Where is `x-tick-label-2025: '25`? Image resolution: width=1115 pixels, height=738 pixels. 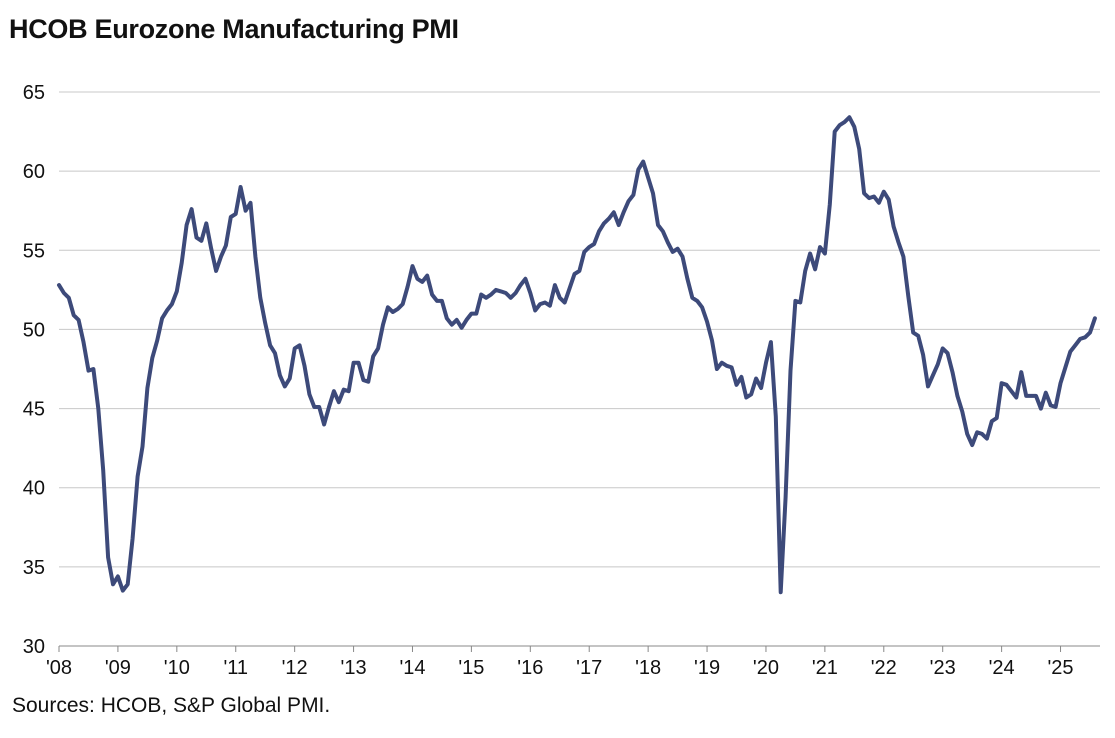 x-tick-label-2025: '25 is located at coordinates (1060, 668).